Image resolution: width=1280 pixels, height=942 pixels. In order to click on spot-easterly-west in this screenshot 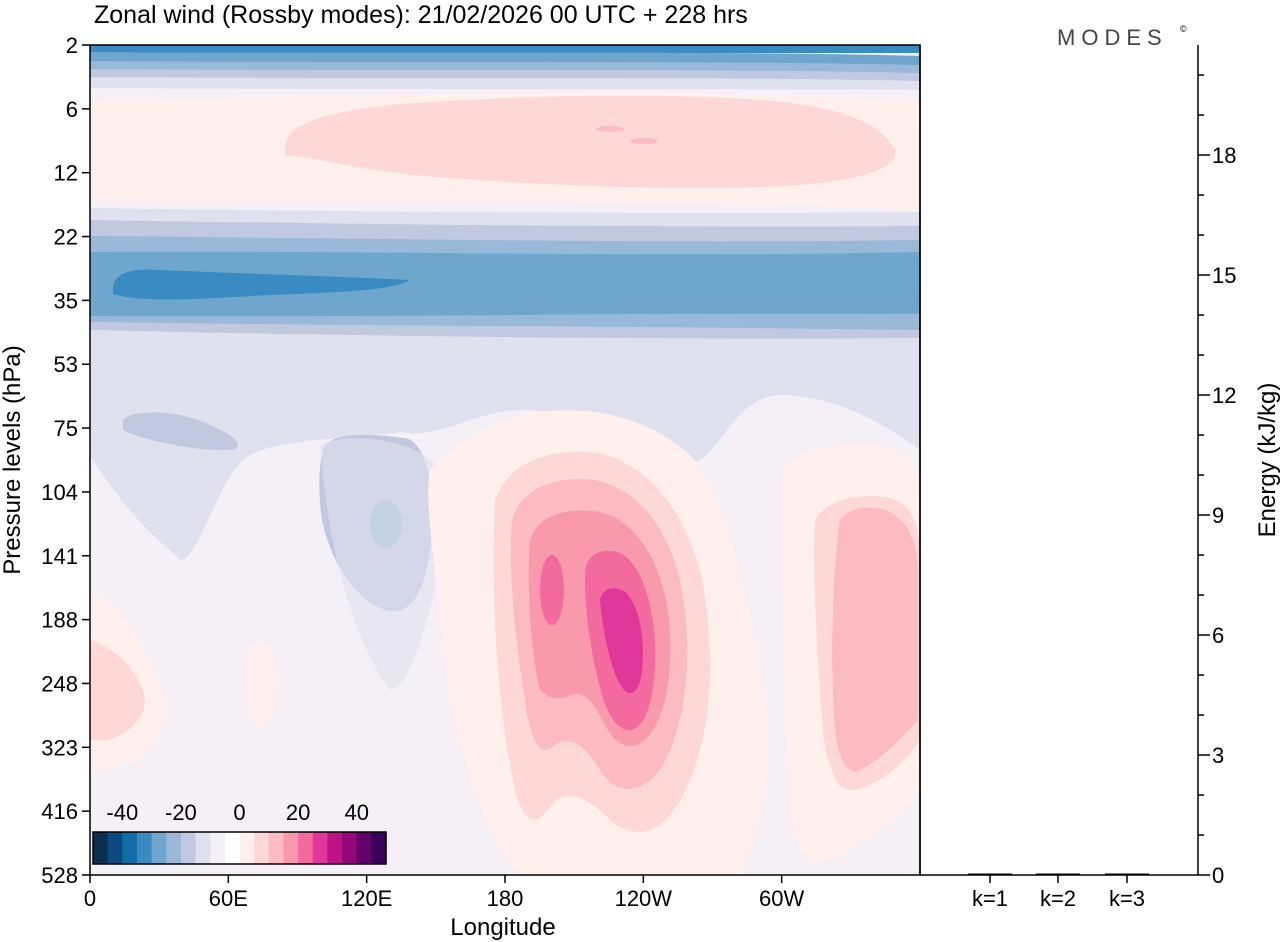, I will do `click(181, 431)`.